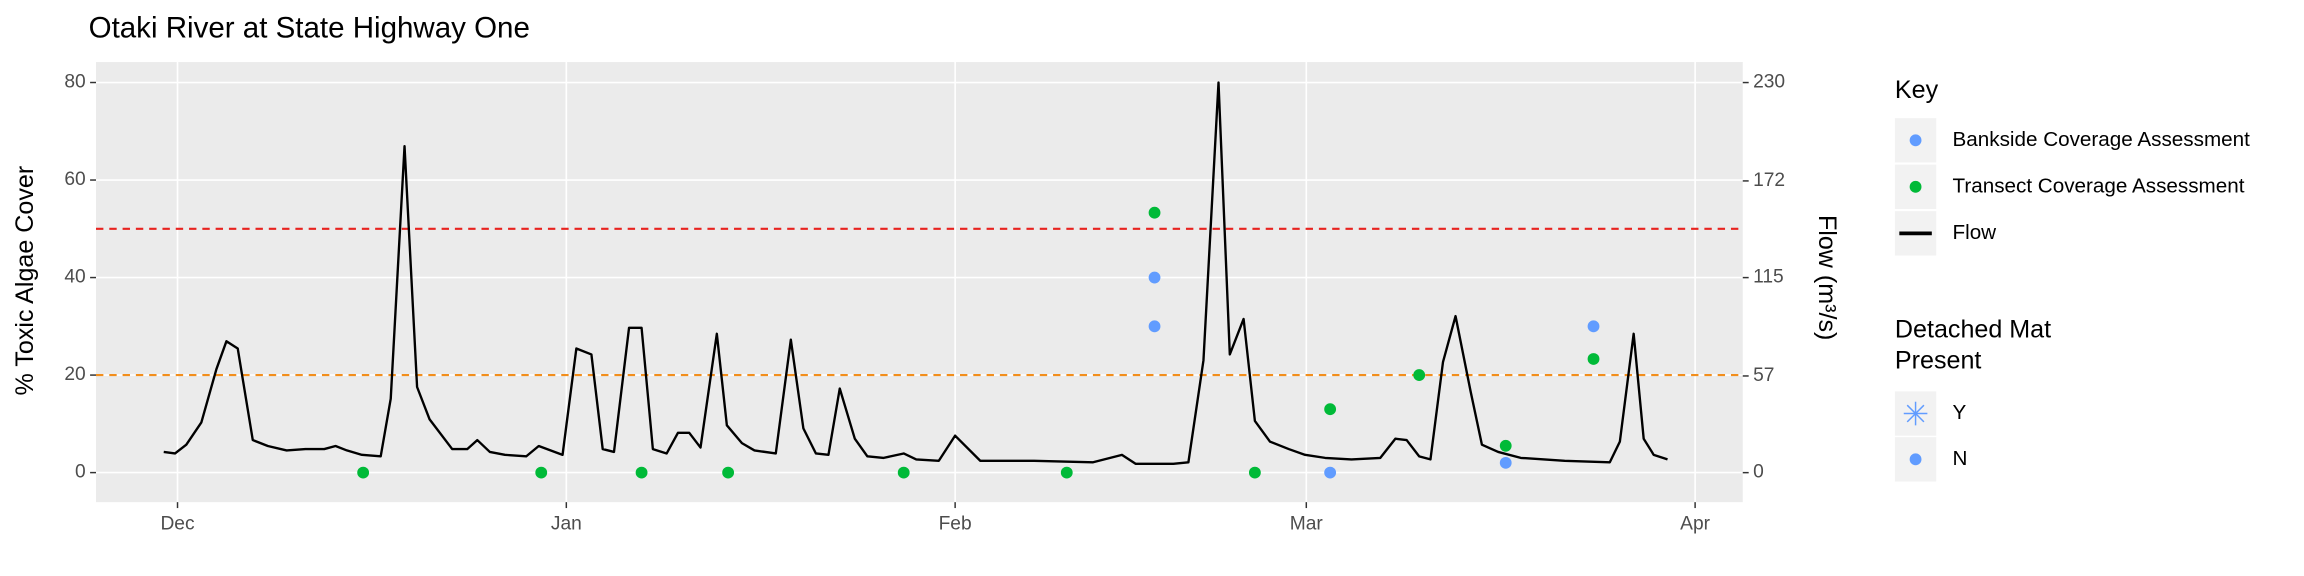 This screenshot has height=576, width=2304. I want to click on legend-label: N, so click(1959, 458).